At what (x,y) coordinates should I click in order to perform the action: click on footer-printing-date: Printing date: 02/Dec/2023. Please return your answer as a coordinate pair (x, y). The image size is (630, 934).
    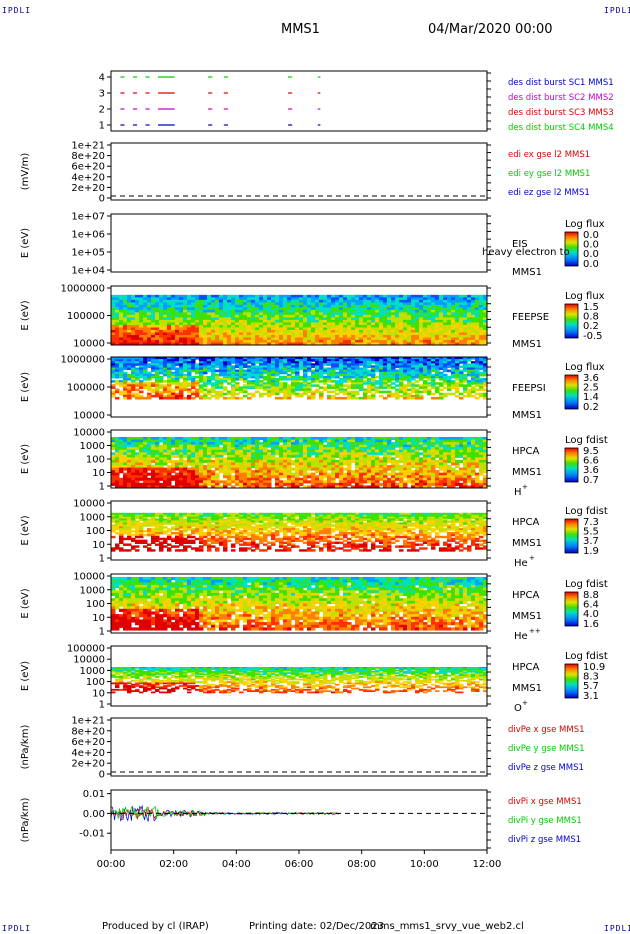
    Looking at the image, I should click on (317, 926).